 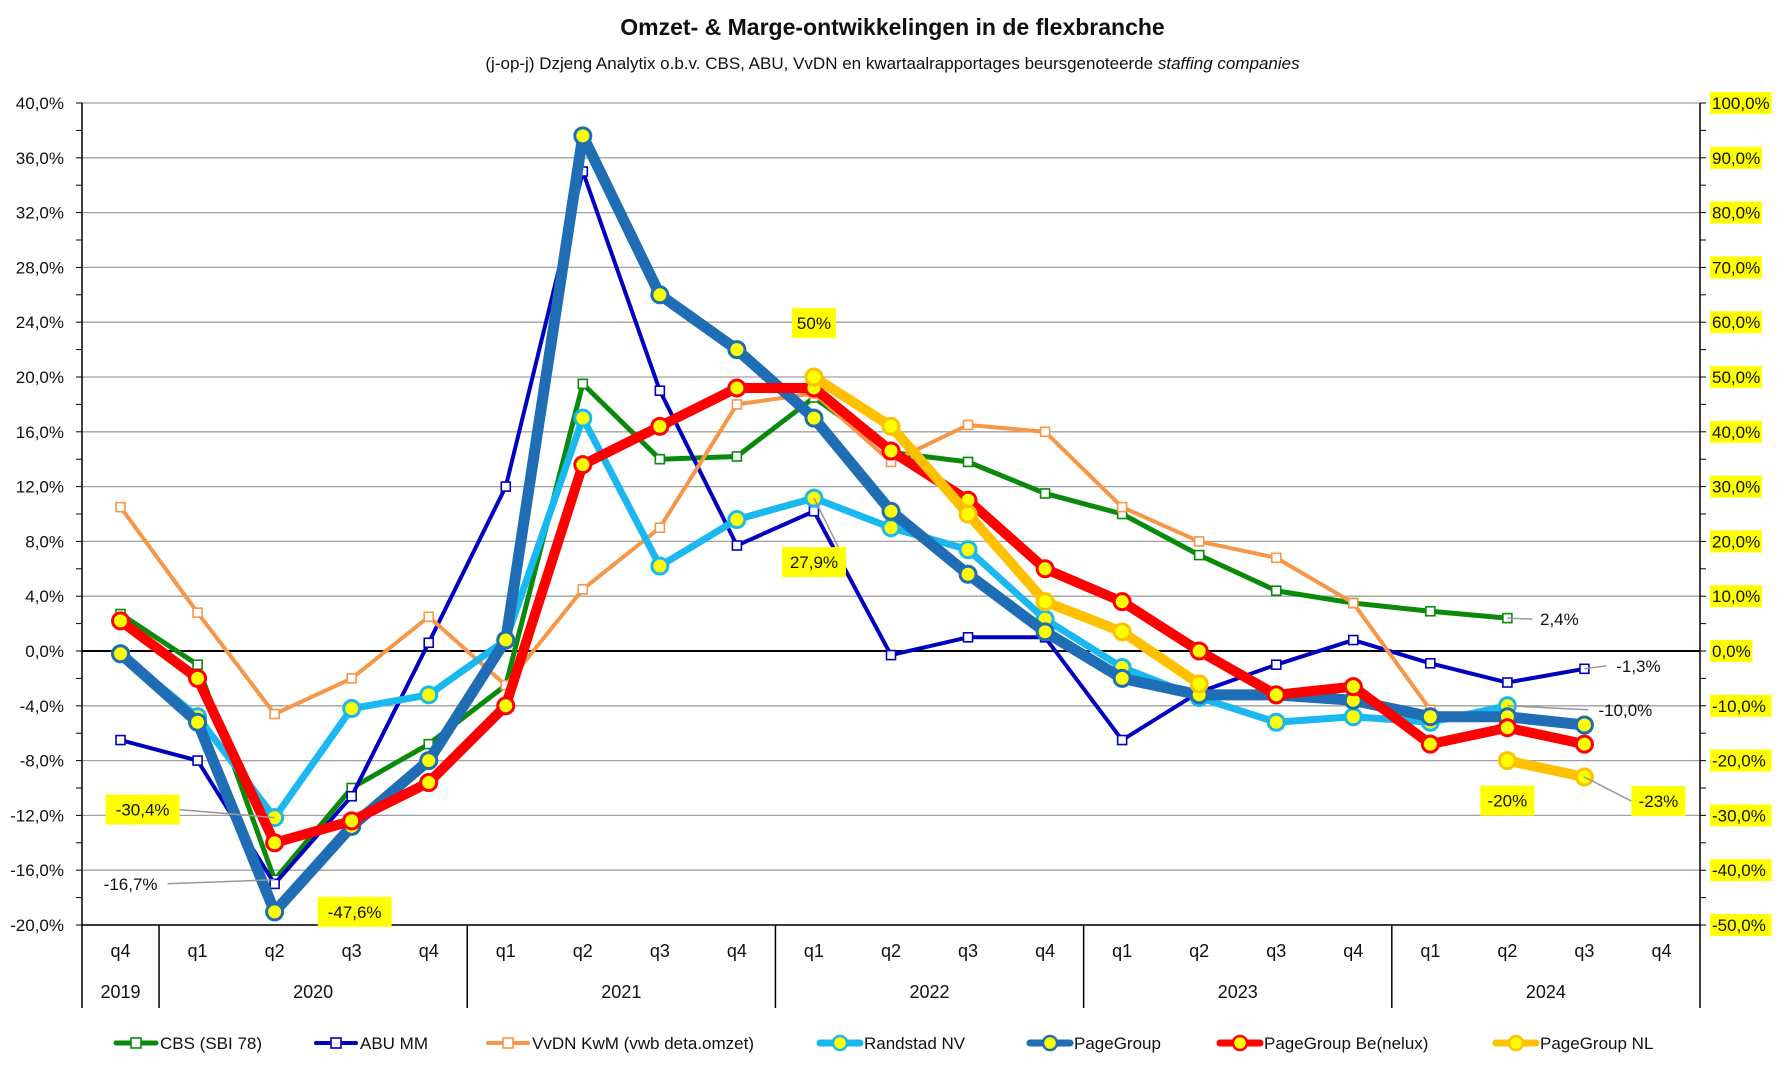 I want to click on legend-label: PageGroup, so click(x=1117, y=1043).